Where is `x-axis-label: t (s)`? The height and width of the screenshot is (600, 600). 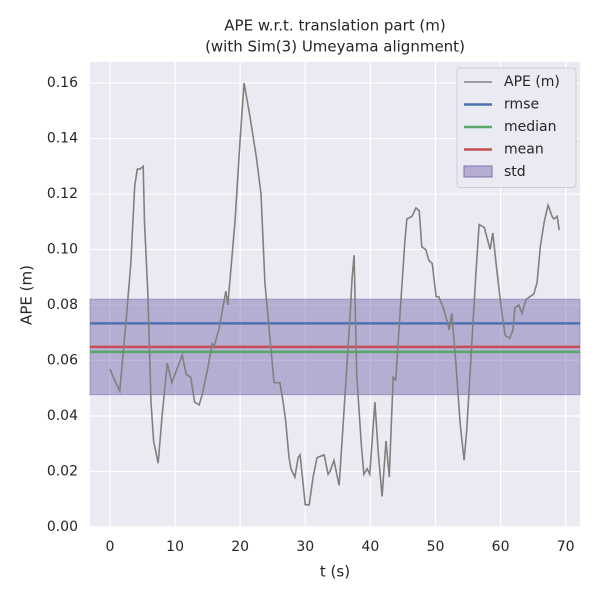
x-axis-label: t (s) is located at coordinates (335, 572).